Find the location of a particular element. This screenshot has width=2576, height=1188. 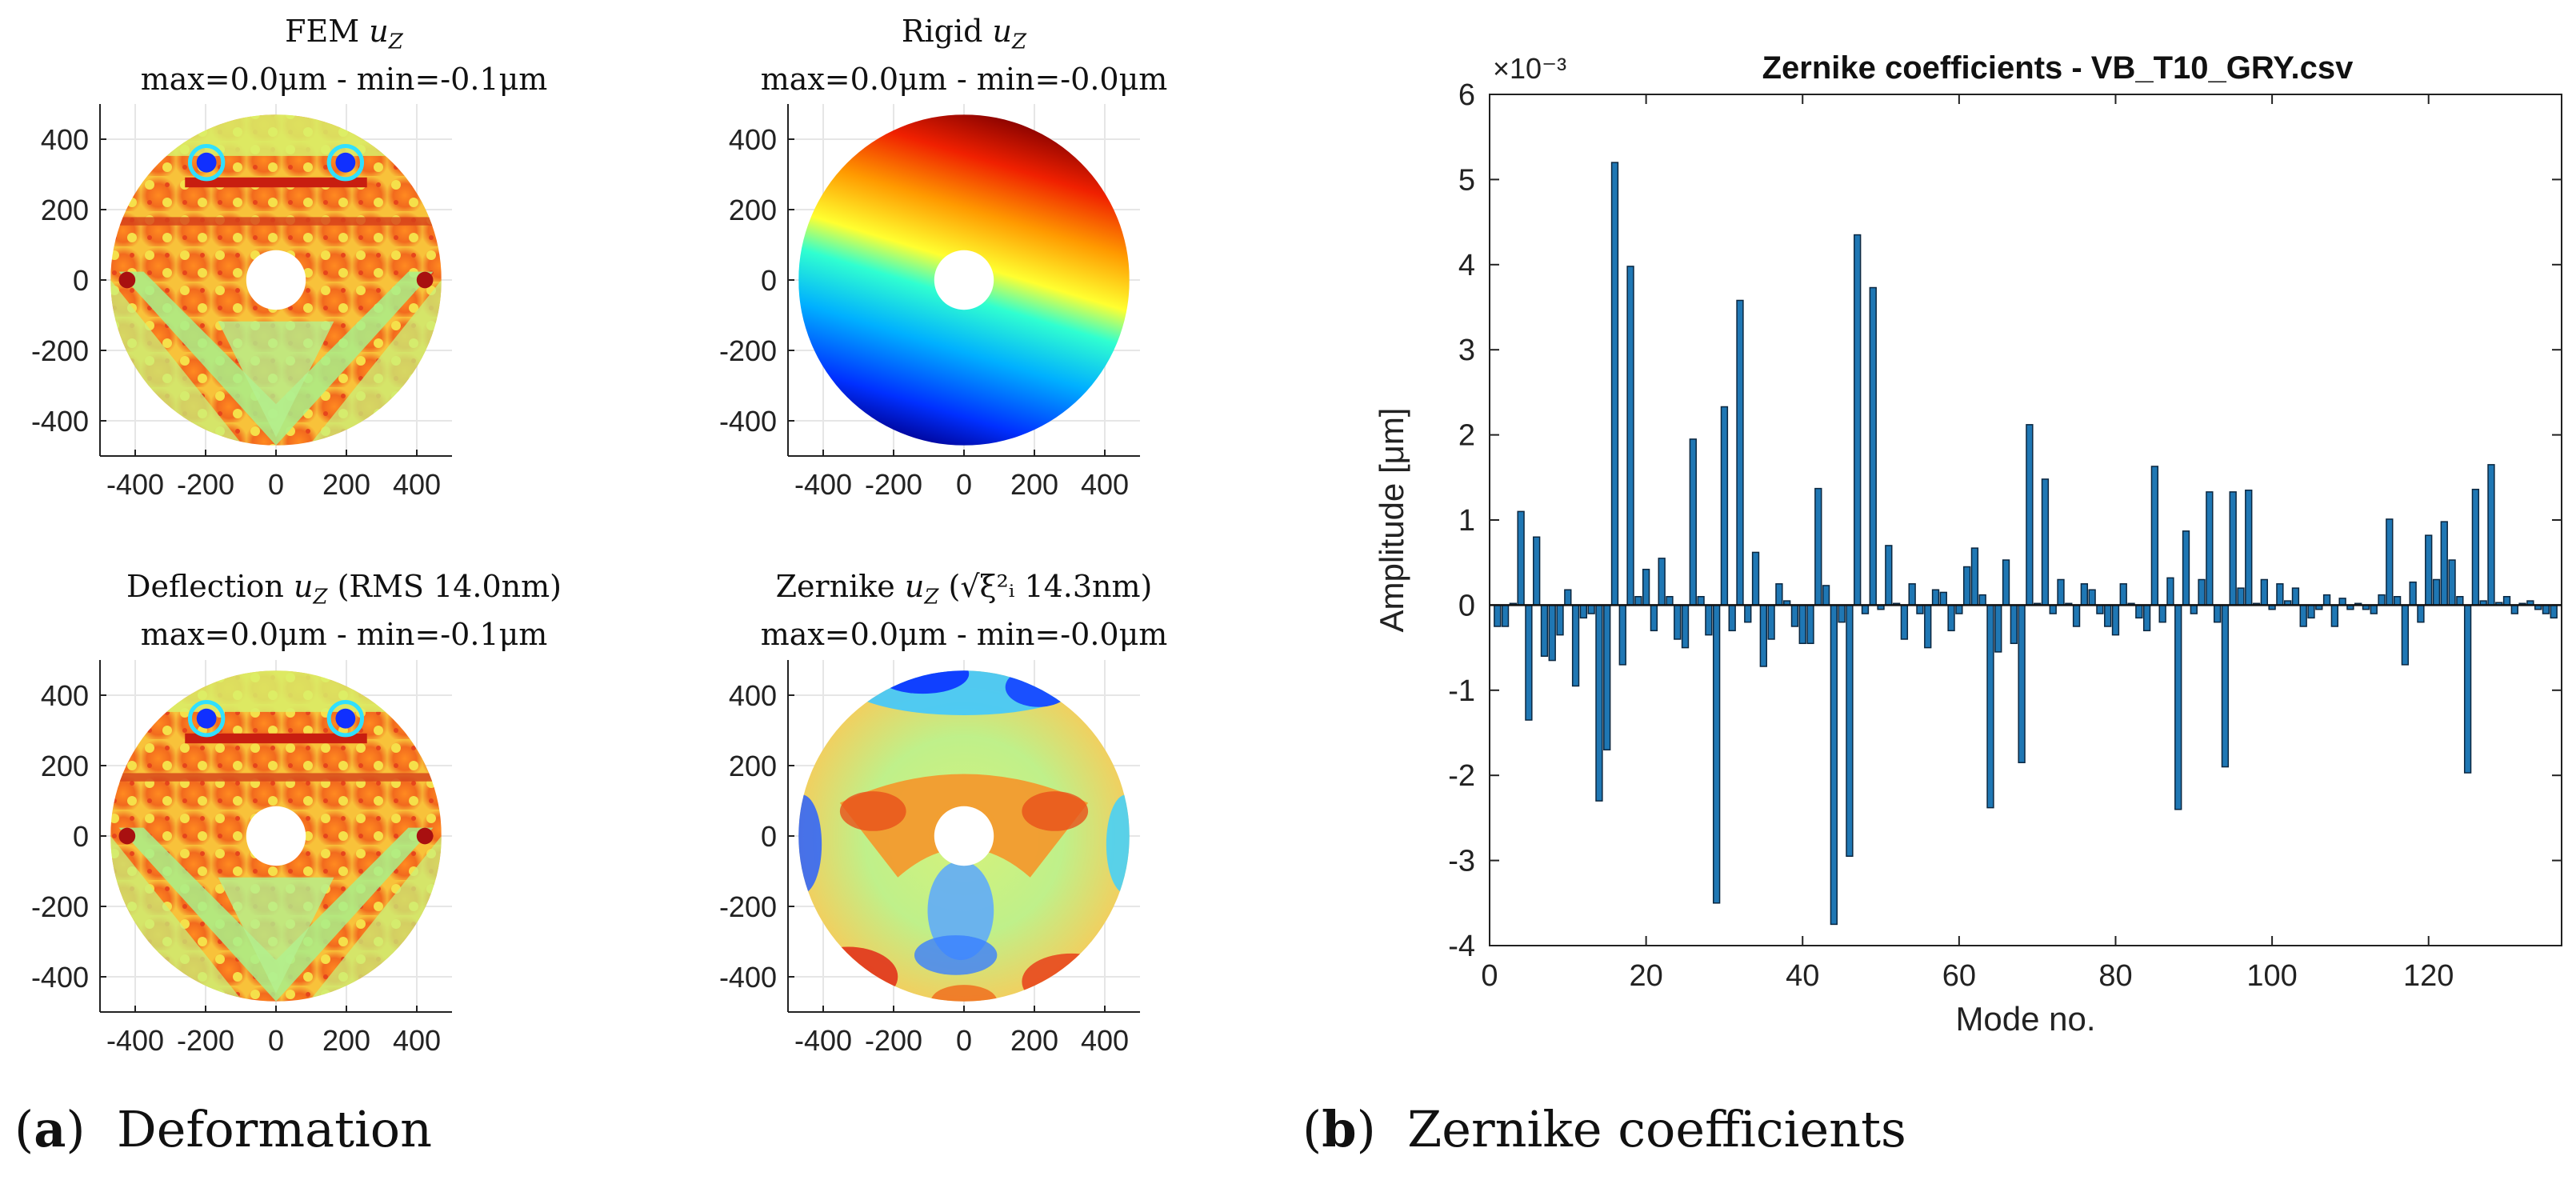

bar-tick-label-y: -3 is located at coordinates (1461, 861).